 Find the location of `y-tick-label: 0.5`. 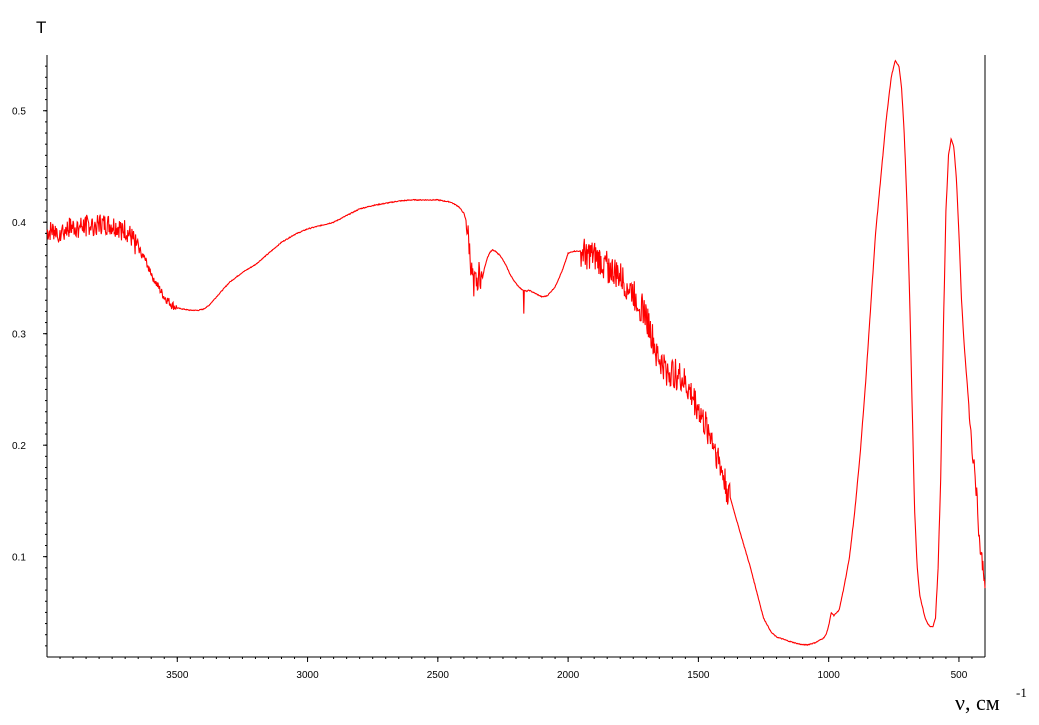

y-tick-label: 0.5 is located at coordinates (19, 112).